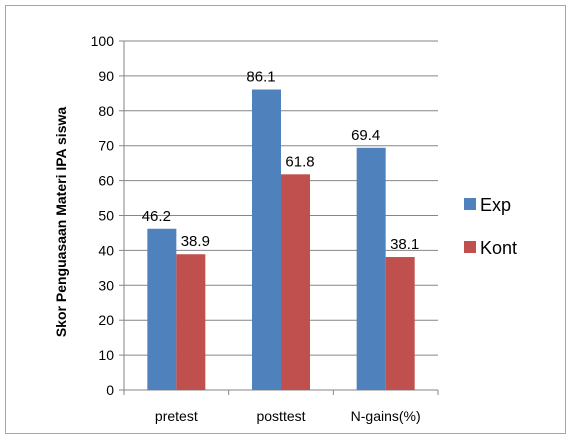 The width and height of the screenshot is (572, 440). Describe the element at coordinates (280, 416) in the screenshot. I see `x-tick-label-posttest: posttest` at that location.